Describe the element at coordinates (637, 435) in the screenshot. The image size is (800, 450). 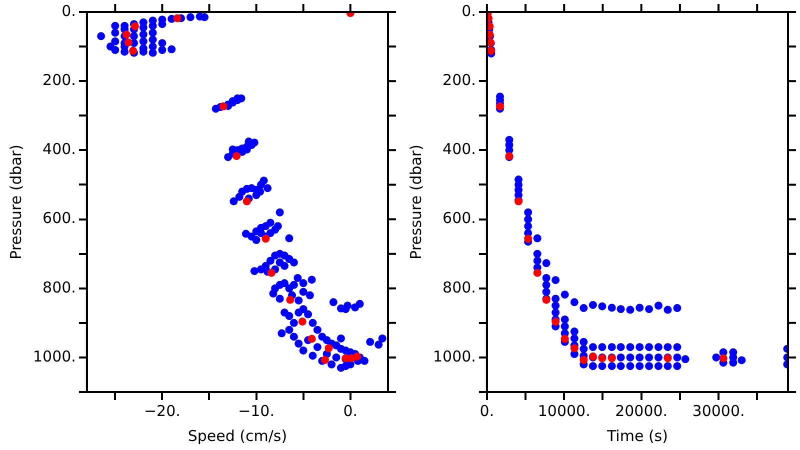
I see `x-axis-title: Time (s)` at that location.